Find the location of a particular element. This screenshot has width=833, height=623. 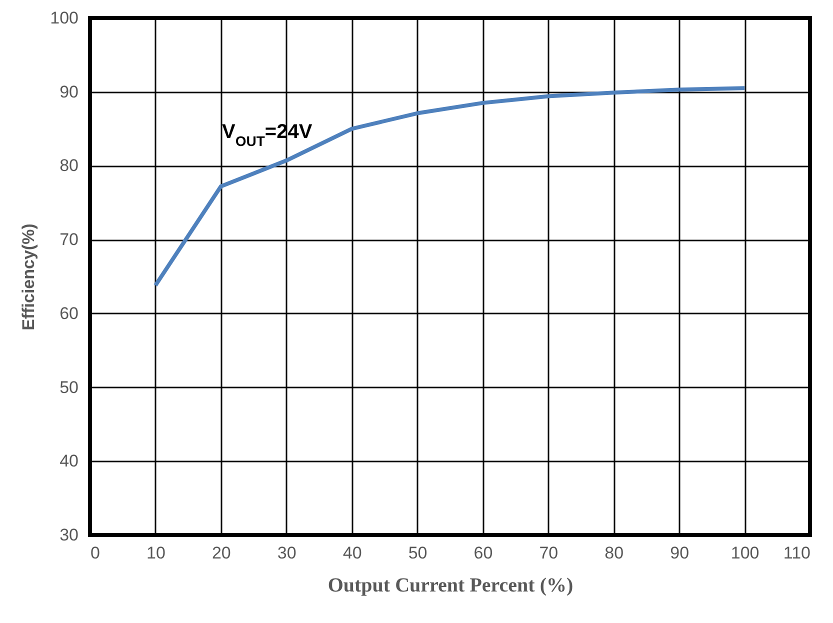

x-tick-label: 70 is located at coordinates (548, 553).